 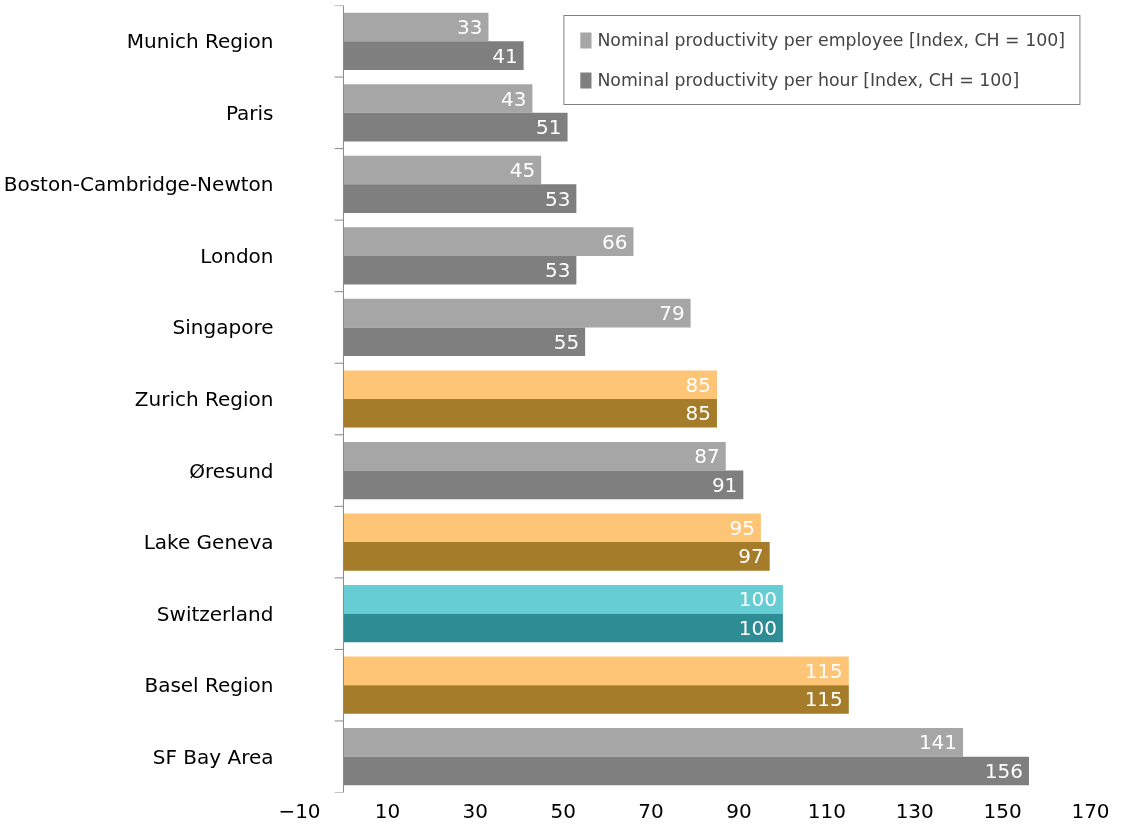 I want to click on data-label: 95, so click(x=742, y=527).